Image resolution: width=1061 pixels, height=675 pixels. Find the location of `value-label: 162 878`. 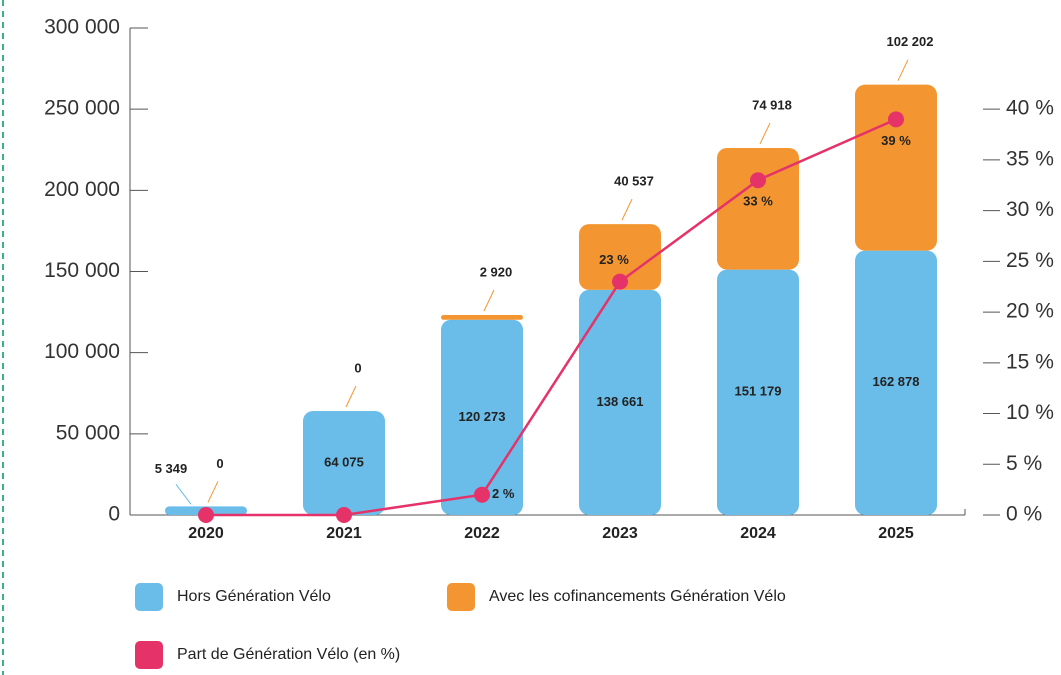

value-label: 162 878 is located at coordinates (896, 381).